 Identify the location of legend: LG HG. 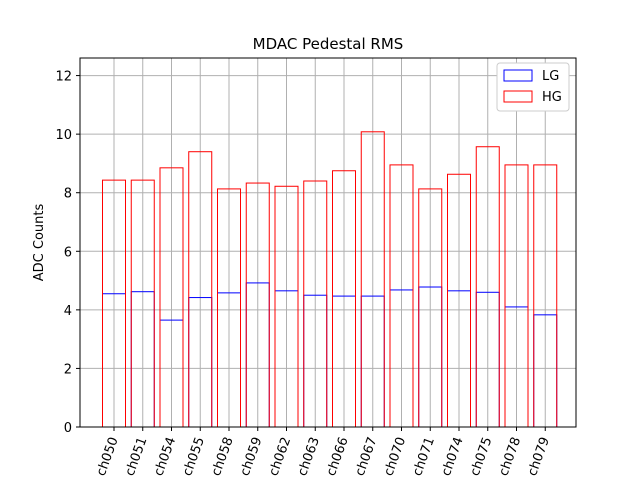
(533, 87).